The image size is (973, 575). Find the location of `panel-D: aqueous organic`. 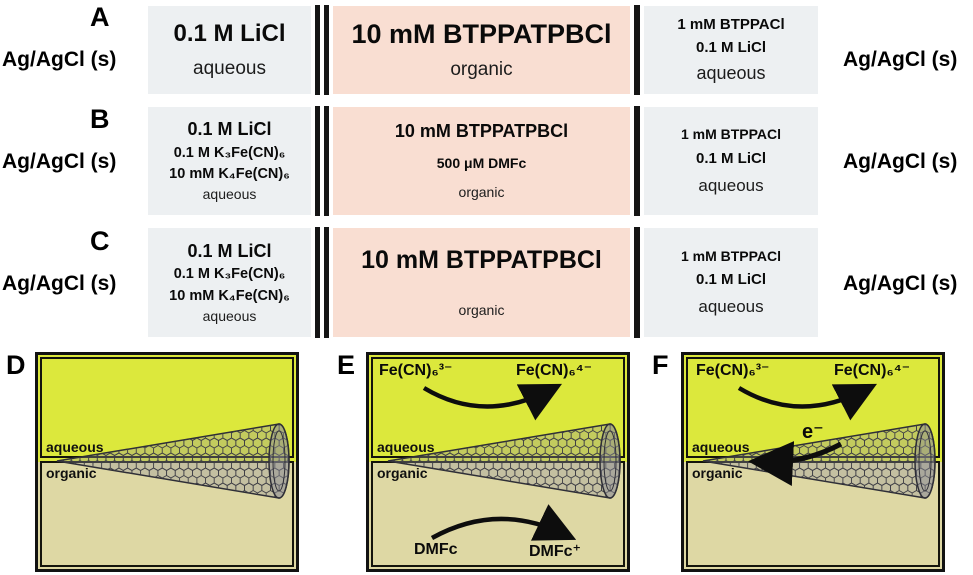

panel-D: aqueous organic is located at coordinates (167, 462).